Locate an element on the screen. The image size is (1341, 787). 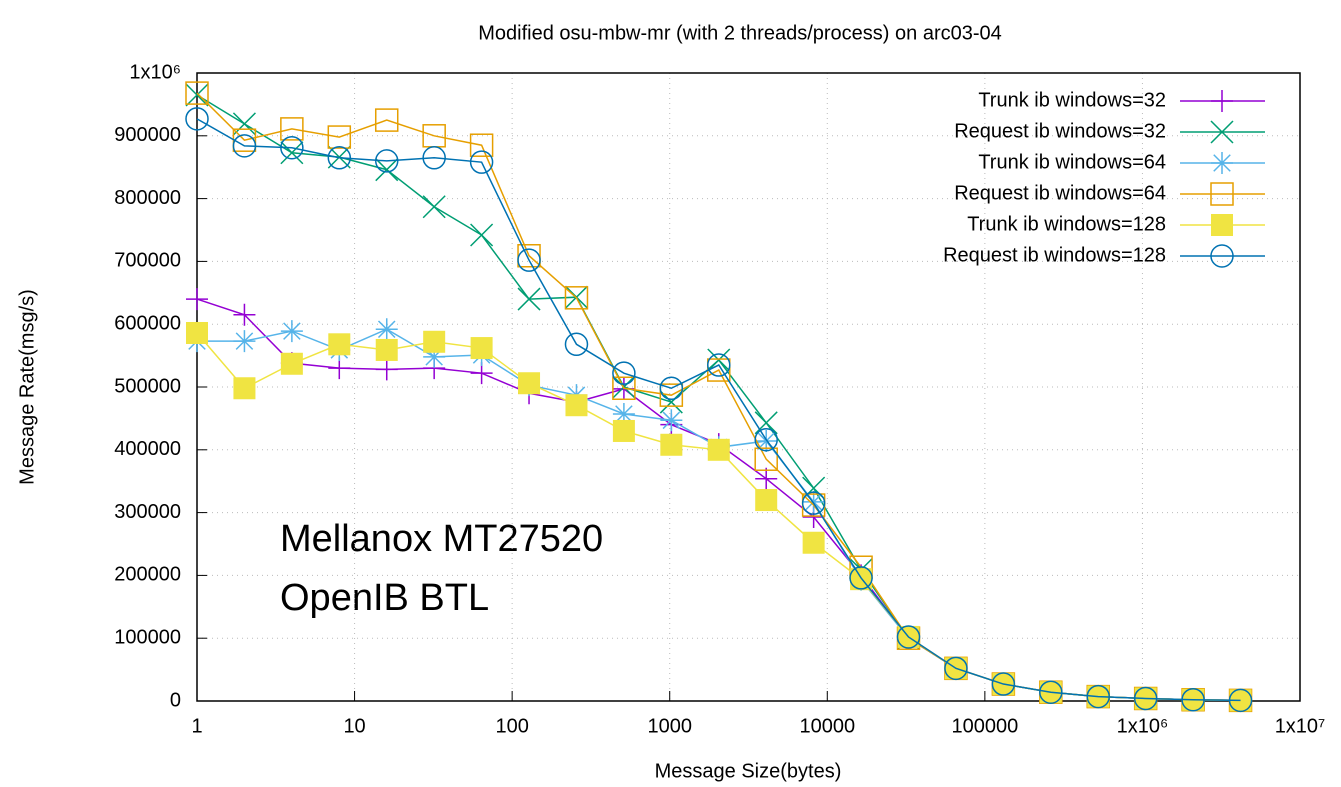
legend-label: Trunk ib windows=128 is located at coordinates (1066, 224).